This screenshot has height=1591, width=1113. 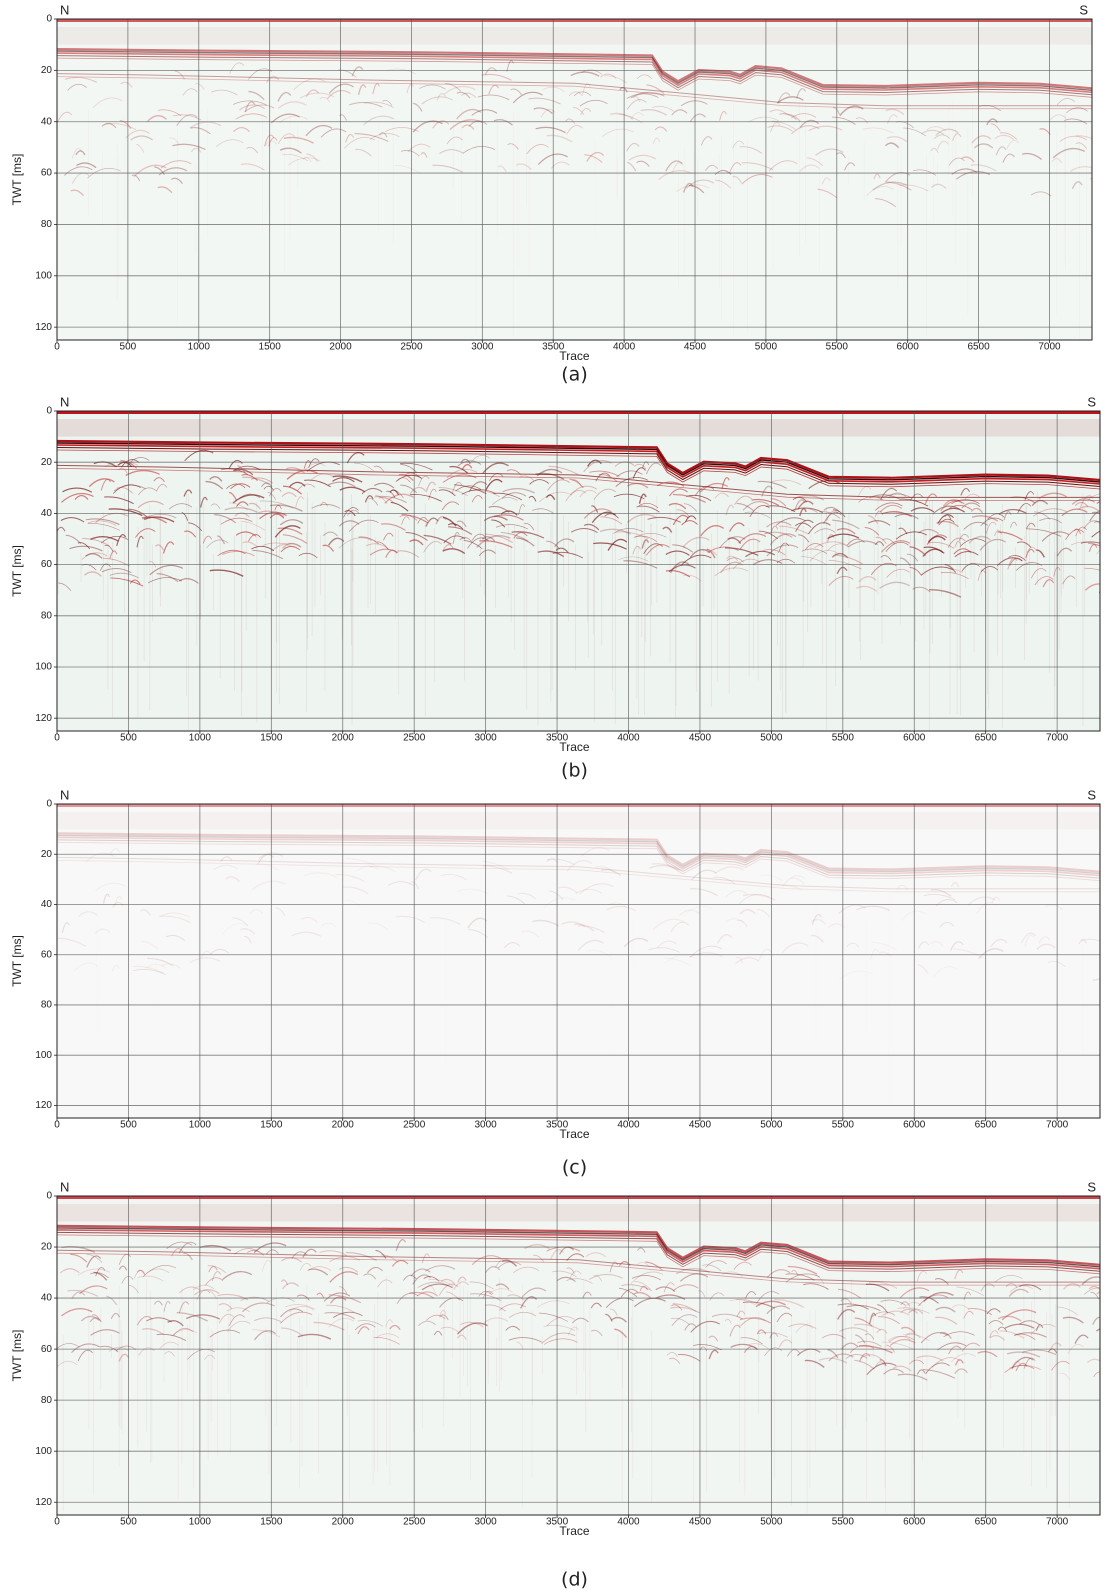 What do you see at coordinates (574, 1531) in the screenshot?
I see `x-axis-label: Trace` at bounding box center [574, 1531].